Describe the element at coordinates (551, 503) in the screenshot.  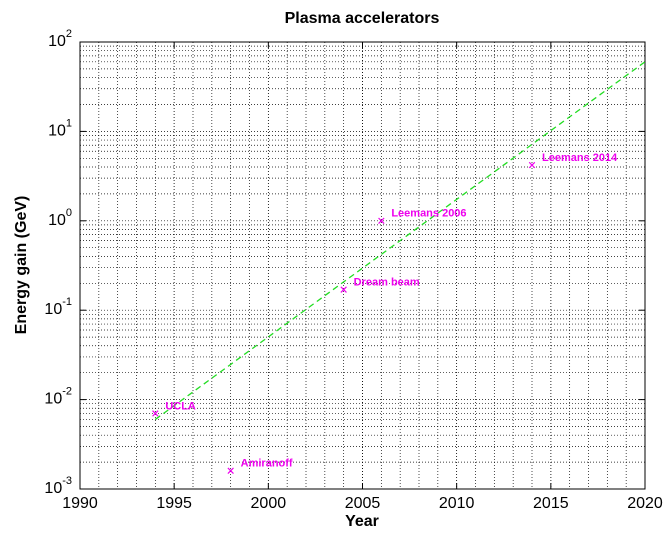
I see `x-tick-label: 2015` at that location.